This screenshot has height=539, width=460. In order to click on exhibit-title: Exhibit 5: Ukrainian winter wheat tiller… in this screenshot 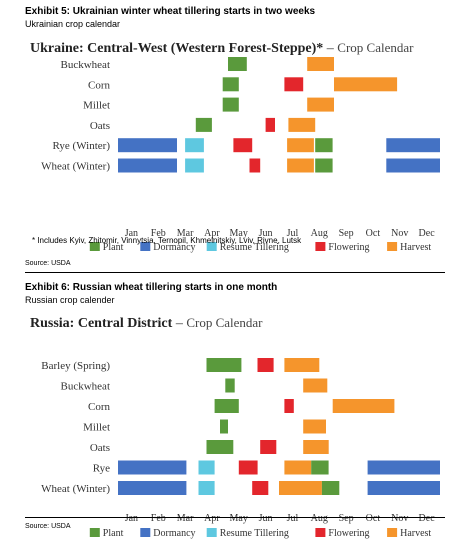, I will do `click(170, 11)`.